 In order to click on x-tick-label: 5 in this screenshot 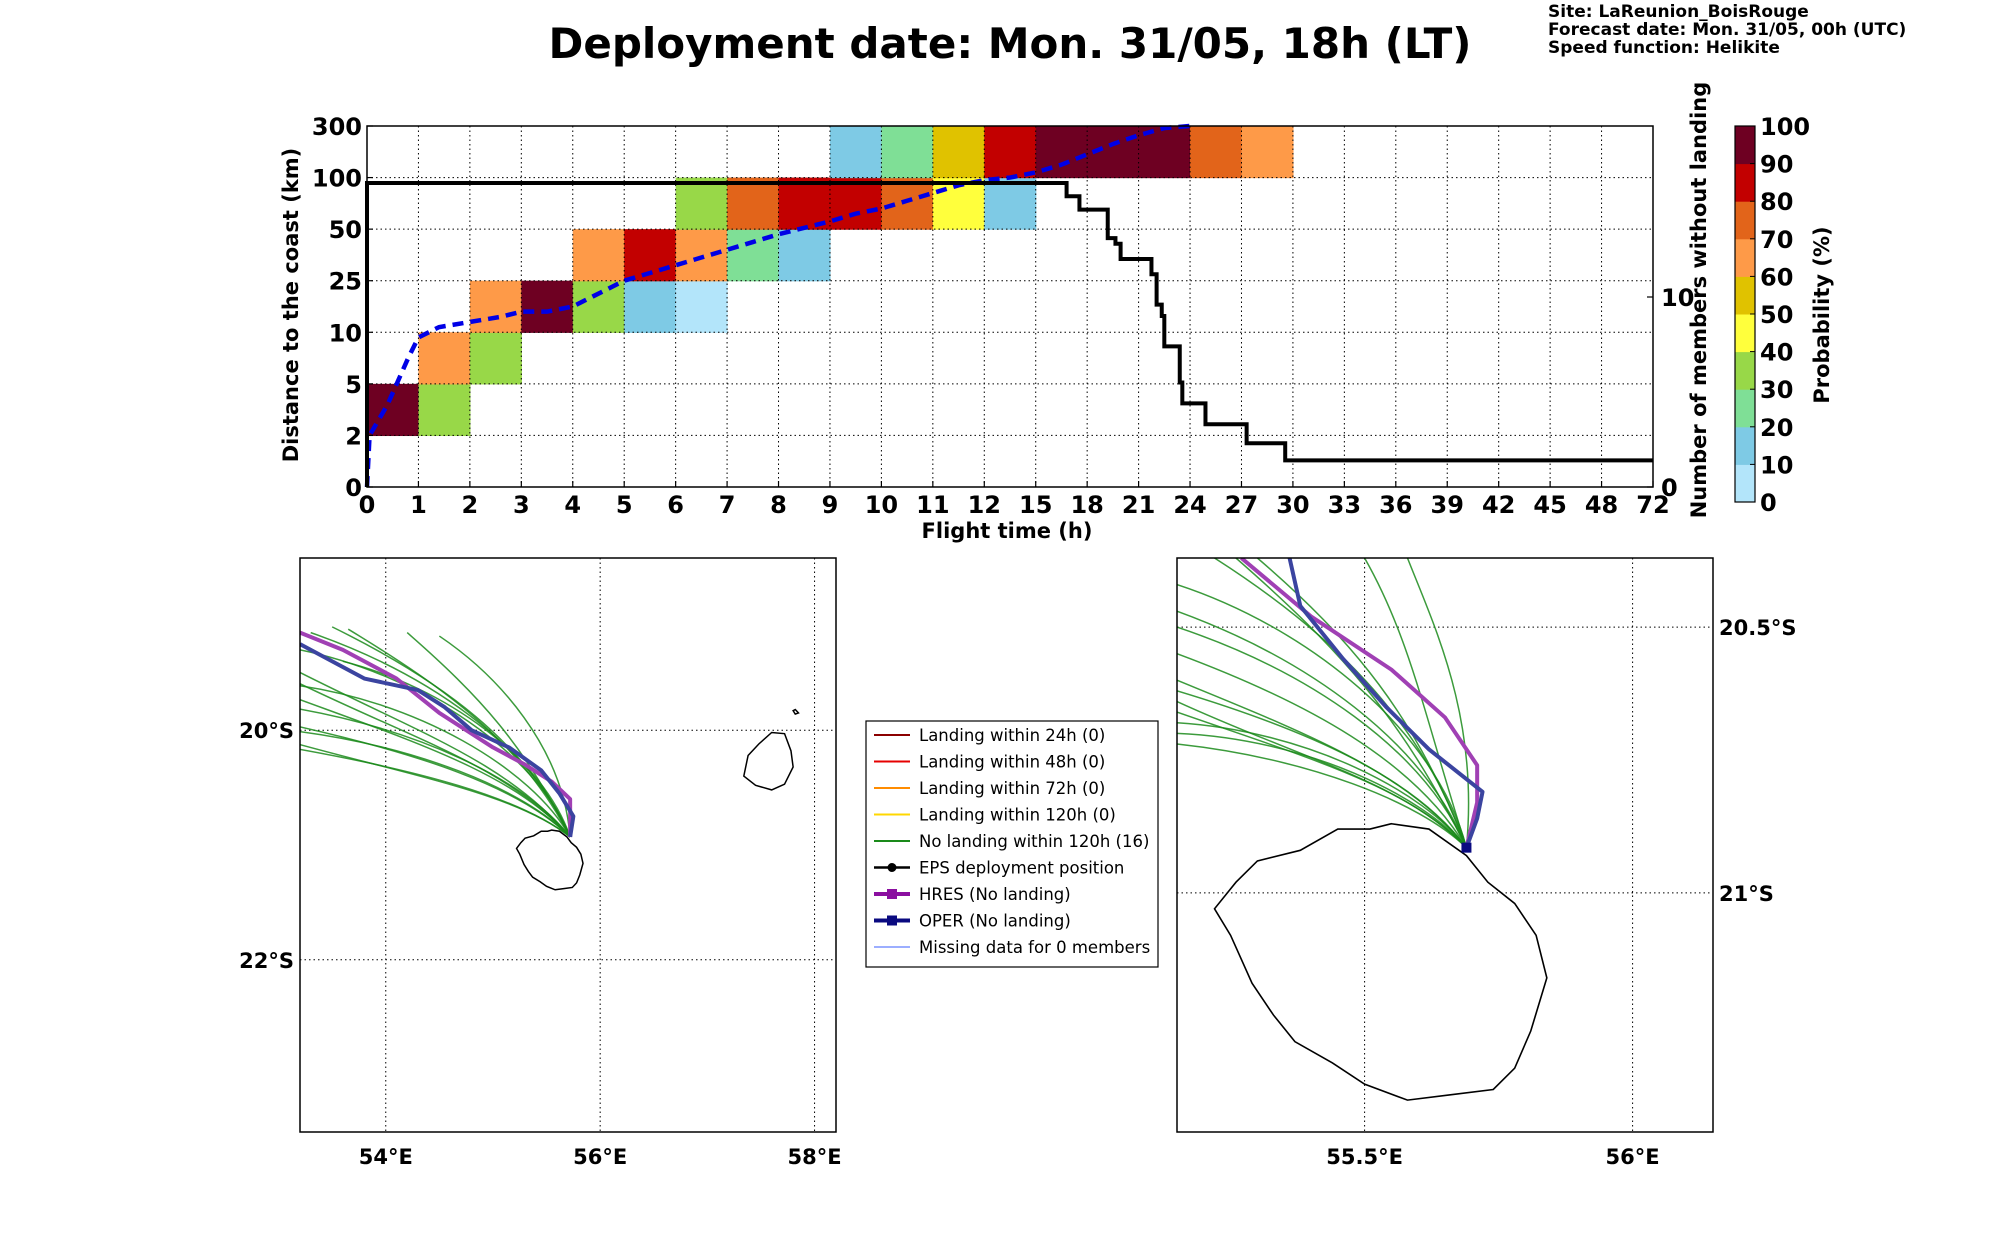, I will do `click(624, 505)`.